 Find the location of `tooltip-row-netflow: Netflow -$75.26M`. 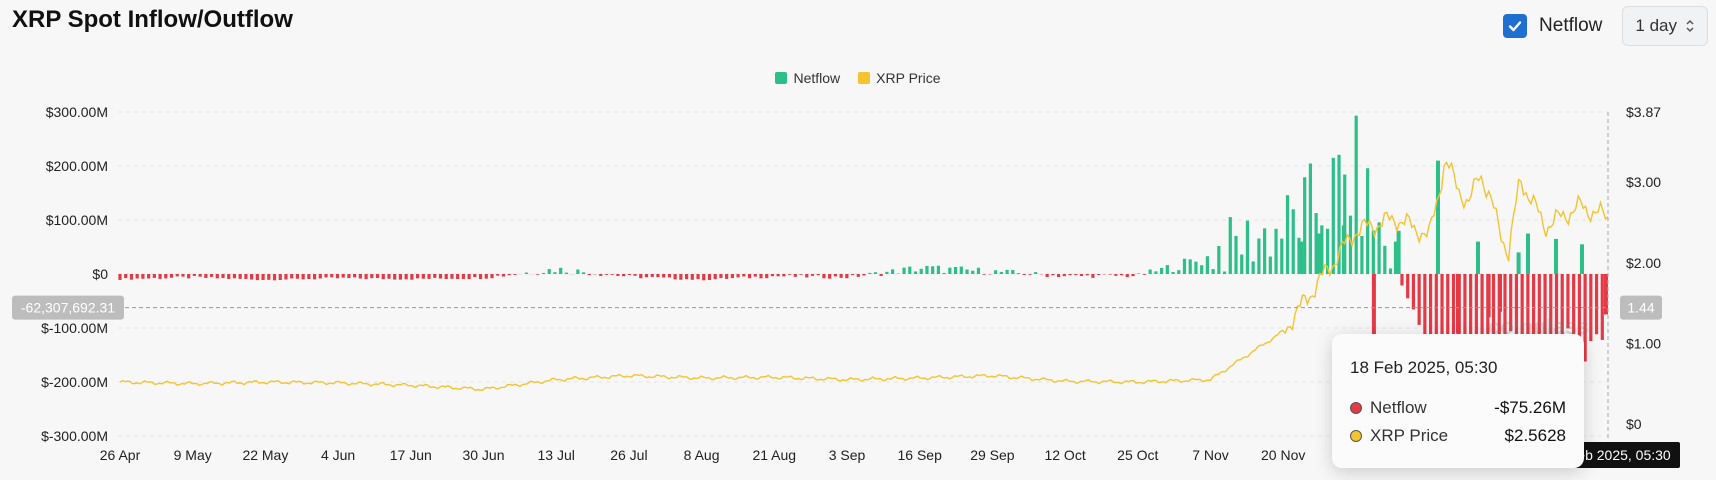

tooltip-row-netflow: Netflow -$75.26M is located at coordinates (1458, 408).